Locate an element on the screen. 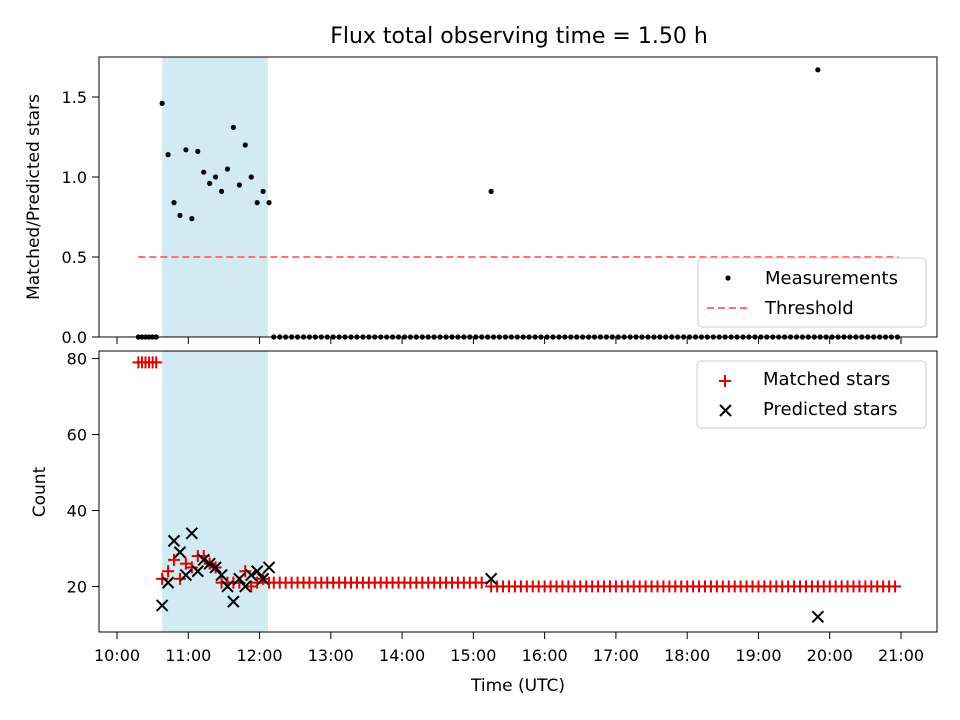 This screenshot has height=720, width=960. bottom-y-tick-label: 40 is located at coordinates (77, 510).